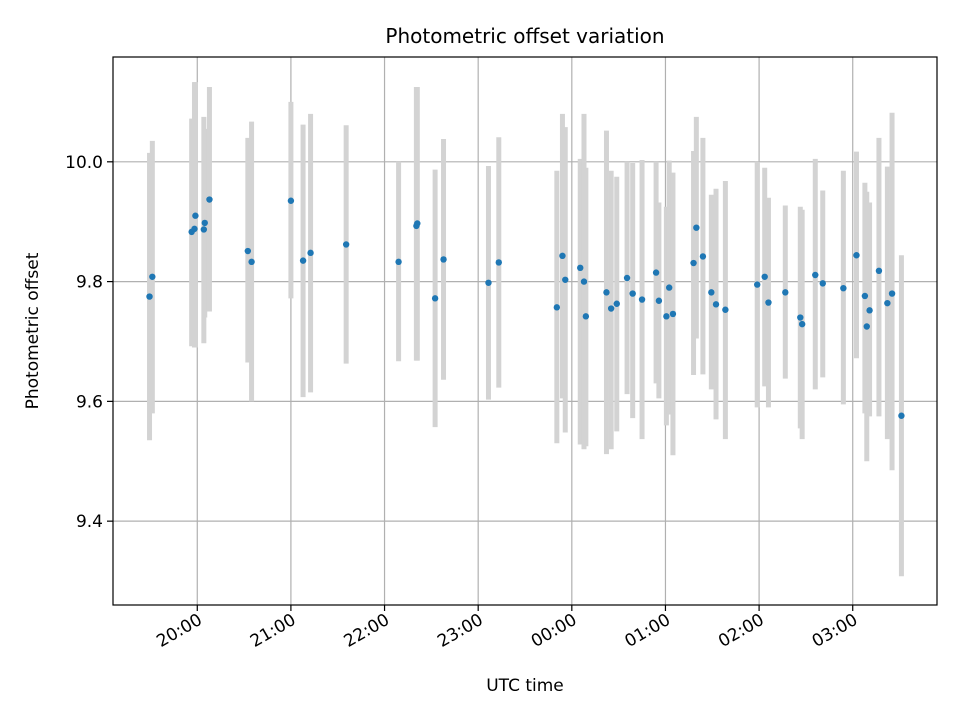 Image resolution: width=960 pixels, height=720 pixels. What do you see at coordinates (460, 631) in the screenshot?
I see `x-tick-label: 23:00` at bounding box center [460, 631].